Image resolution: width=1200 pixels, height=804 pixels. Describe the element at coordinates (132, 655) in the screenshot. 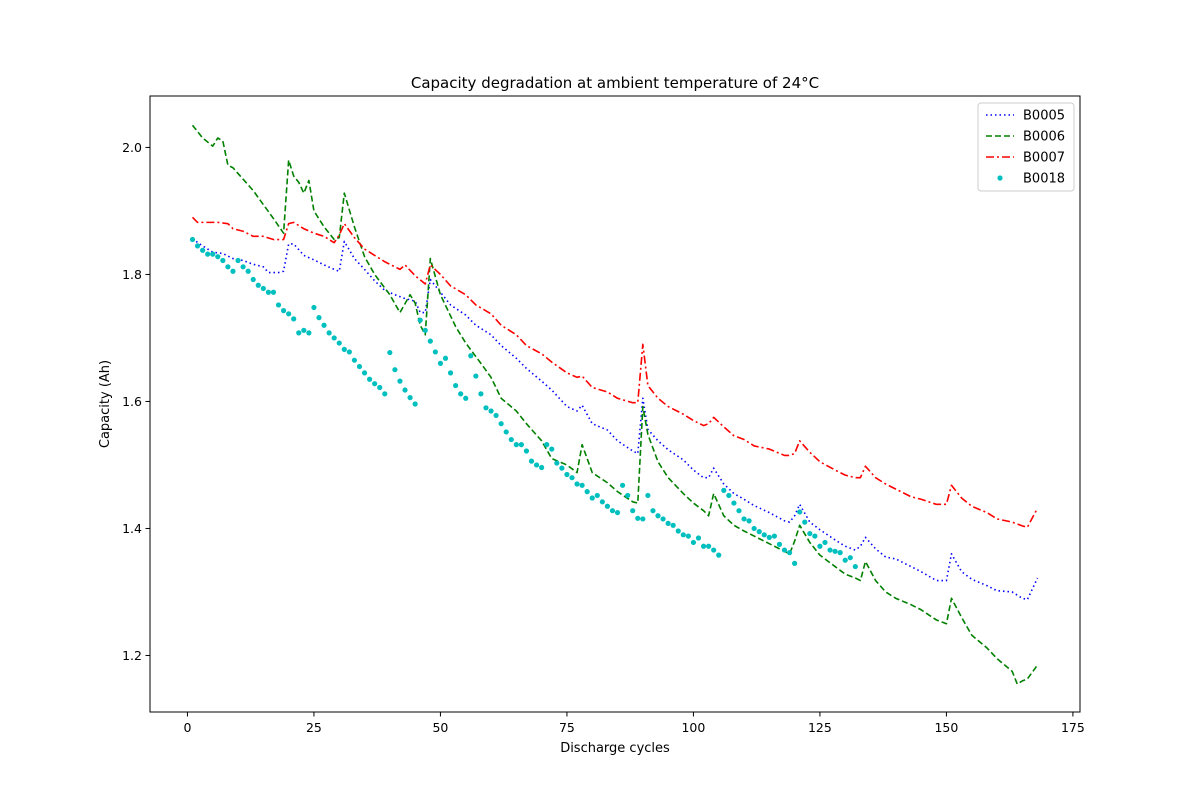

I see `y-tick-label: 1.2` at that location.